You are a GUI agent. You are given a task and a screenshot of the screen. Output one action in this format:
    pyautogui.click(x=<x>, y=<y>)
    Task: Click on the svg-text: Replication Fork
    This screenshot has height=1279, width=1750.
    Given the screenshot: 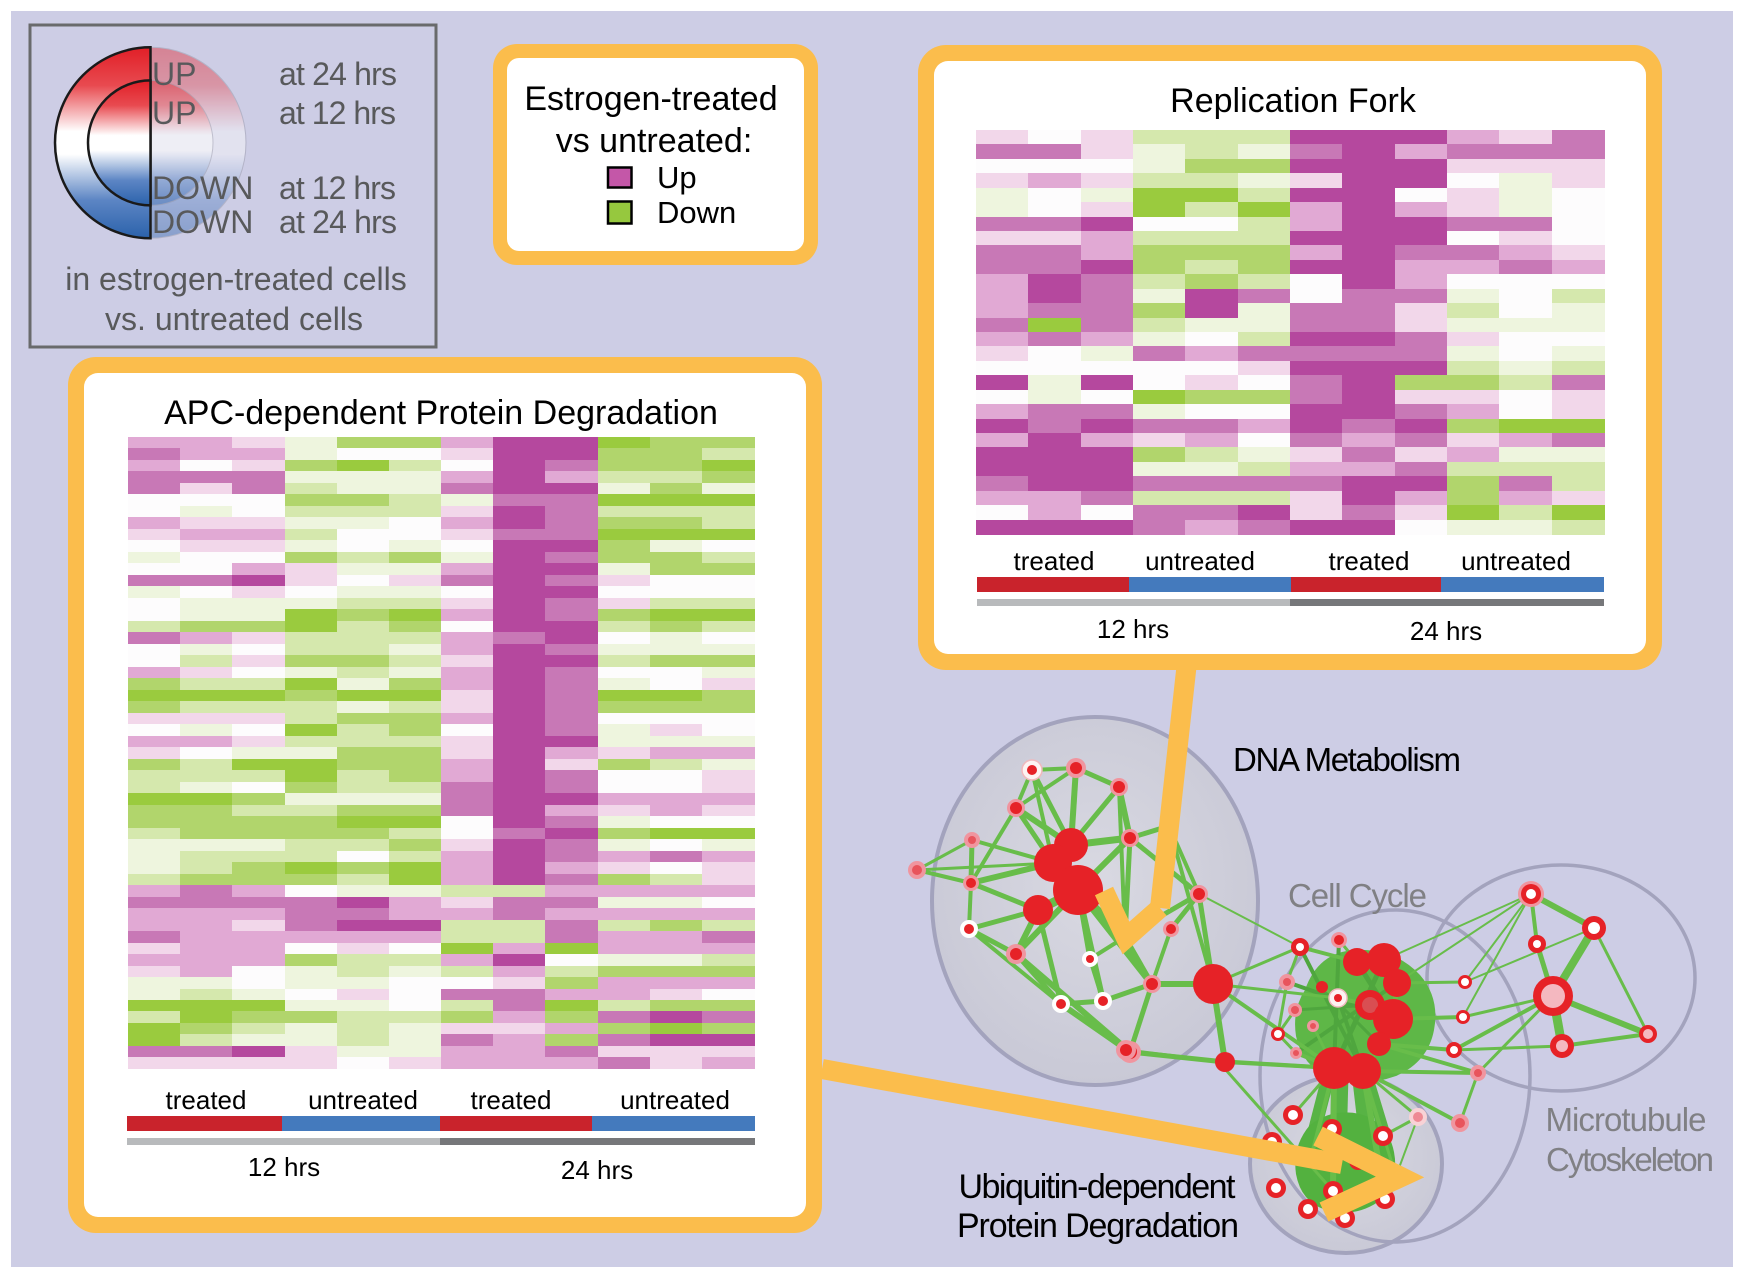 What is the action you would take?
    pyautogui.click(x=1293, y=101)
    